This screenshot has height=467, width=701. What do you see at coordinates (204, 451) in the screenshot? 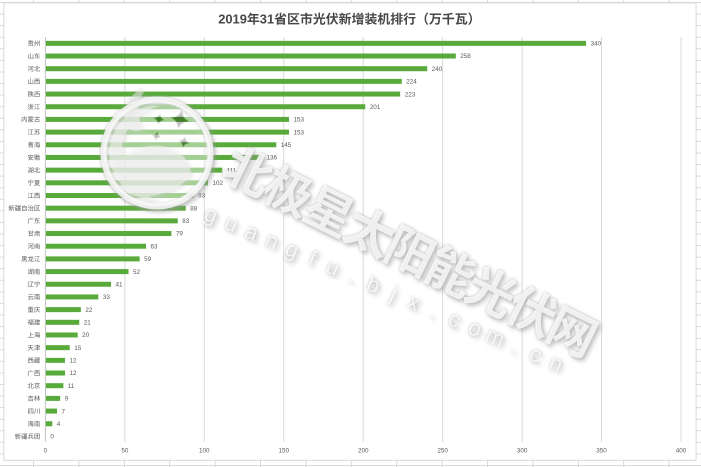
I see `svg-text: 100` at bounding box center [204, 451].